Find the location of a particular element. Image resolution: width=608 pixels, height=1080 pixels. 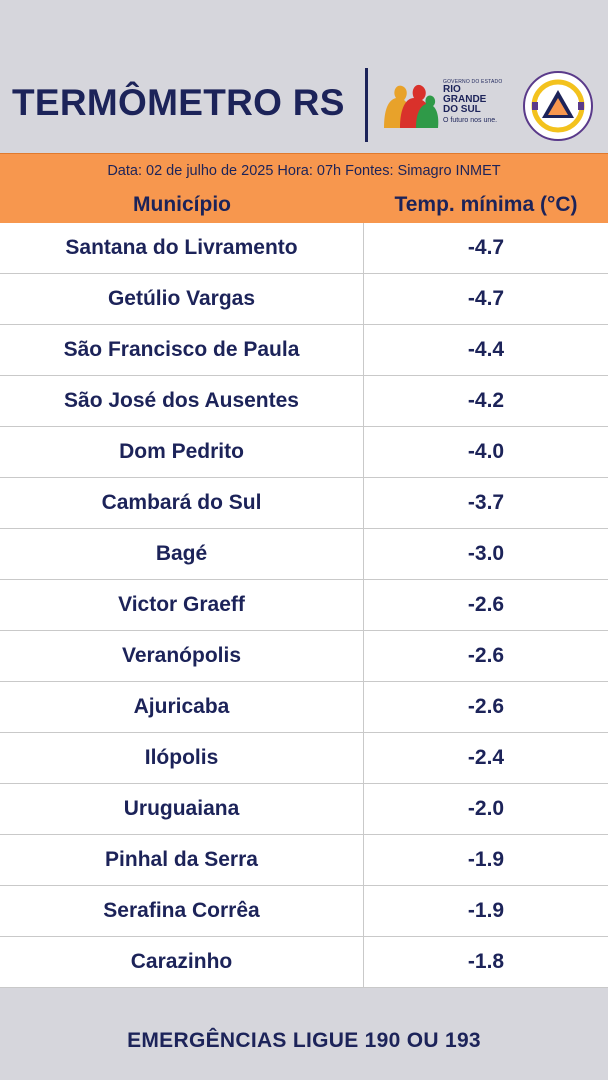

temp-cell: -2.0 is located at coordinates (486, 808).